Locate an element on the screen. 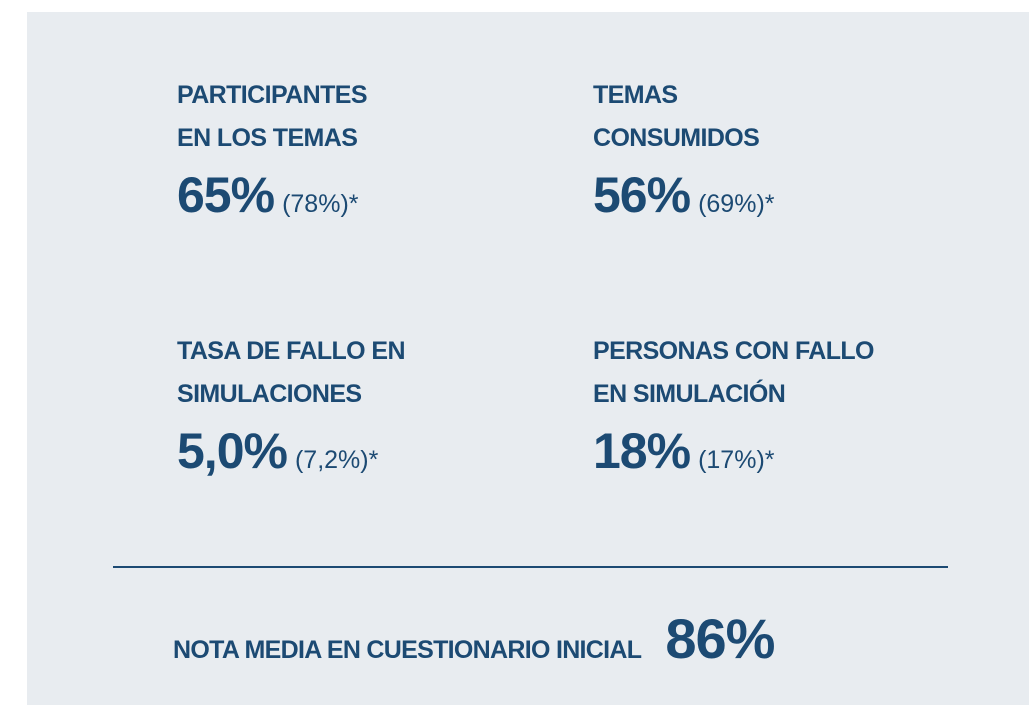  metric-label: CONSUMIDOS is located at coordinates (676, 138).